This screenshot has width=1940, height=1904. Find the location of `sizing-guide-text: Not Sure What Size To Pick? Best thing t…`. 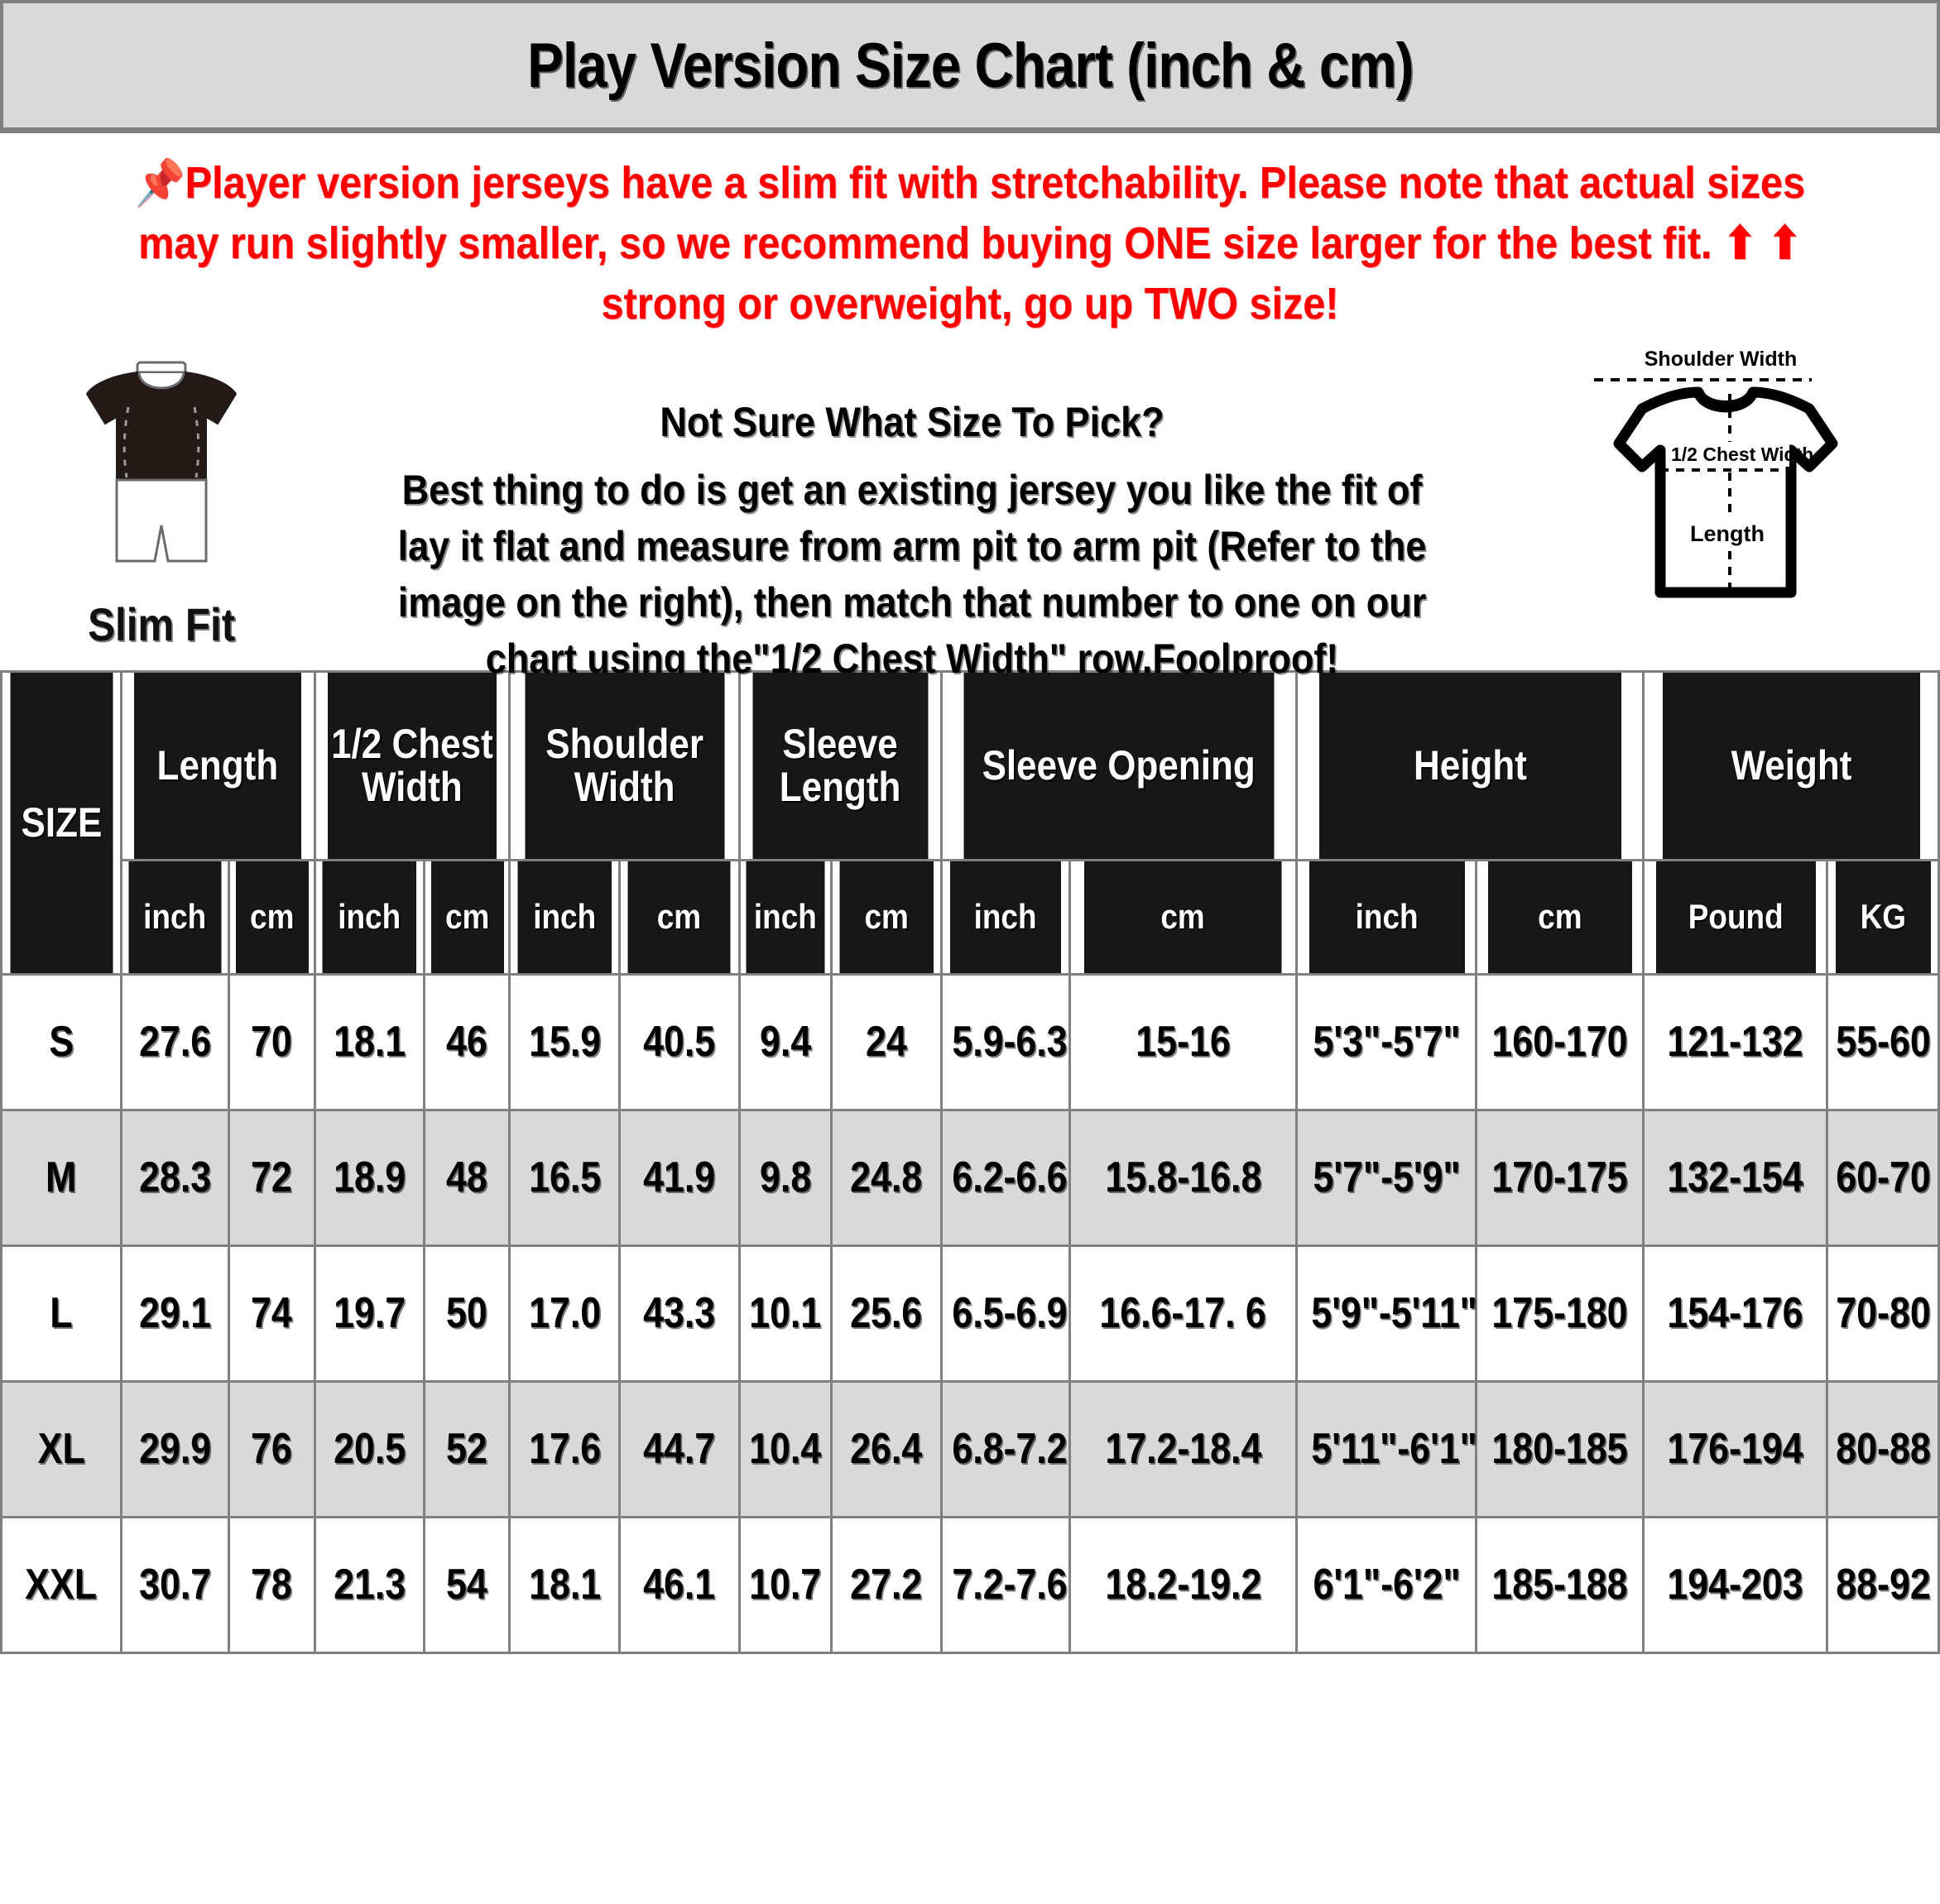

sizing-guide-text: Not Sure What Size To Pick? Best thing t… is located at coordinates (912, 515).